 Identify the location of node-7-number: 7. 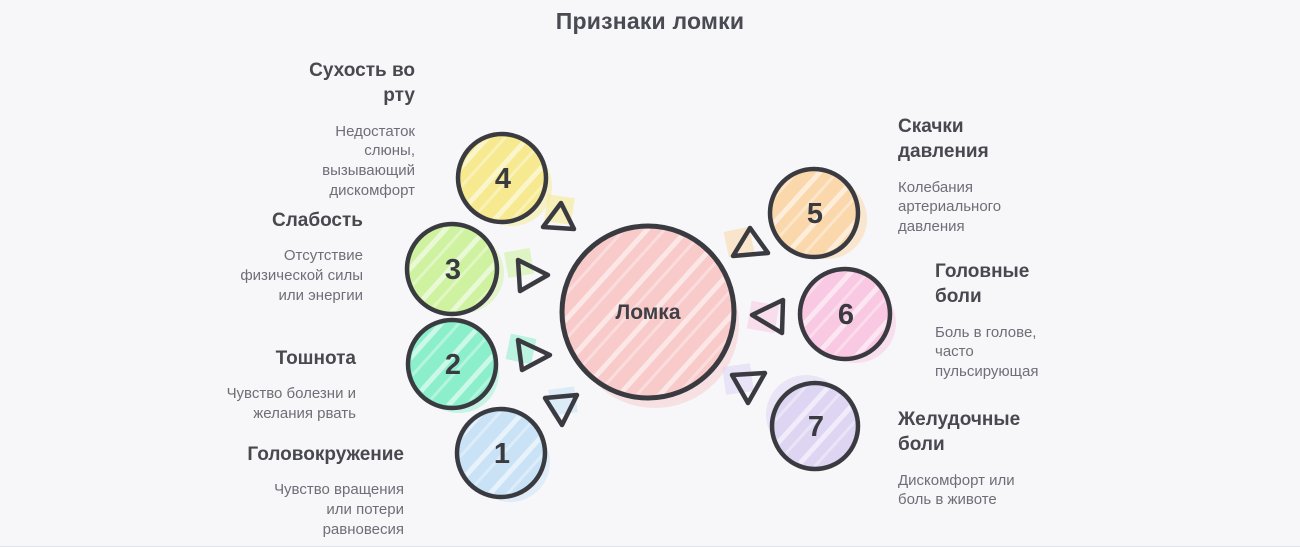
(816, 427).